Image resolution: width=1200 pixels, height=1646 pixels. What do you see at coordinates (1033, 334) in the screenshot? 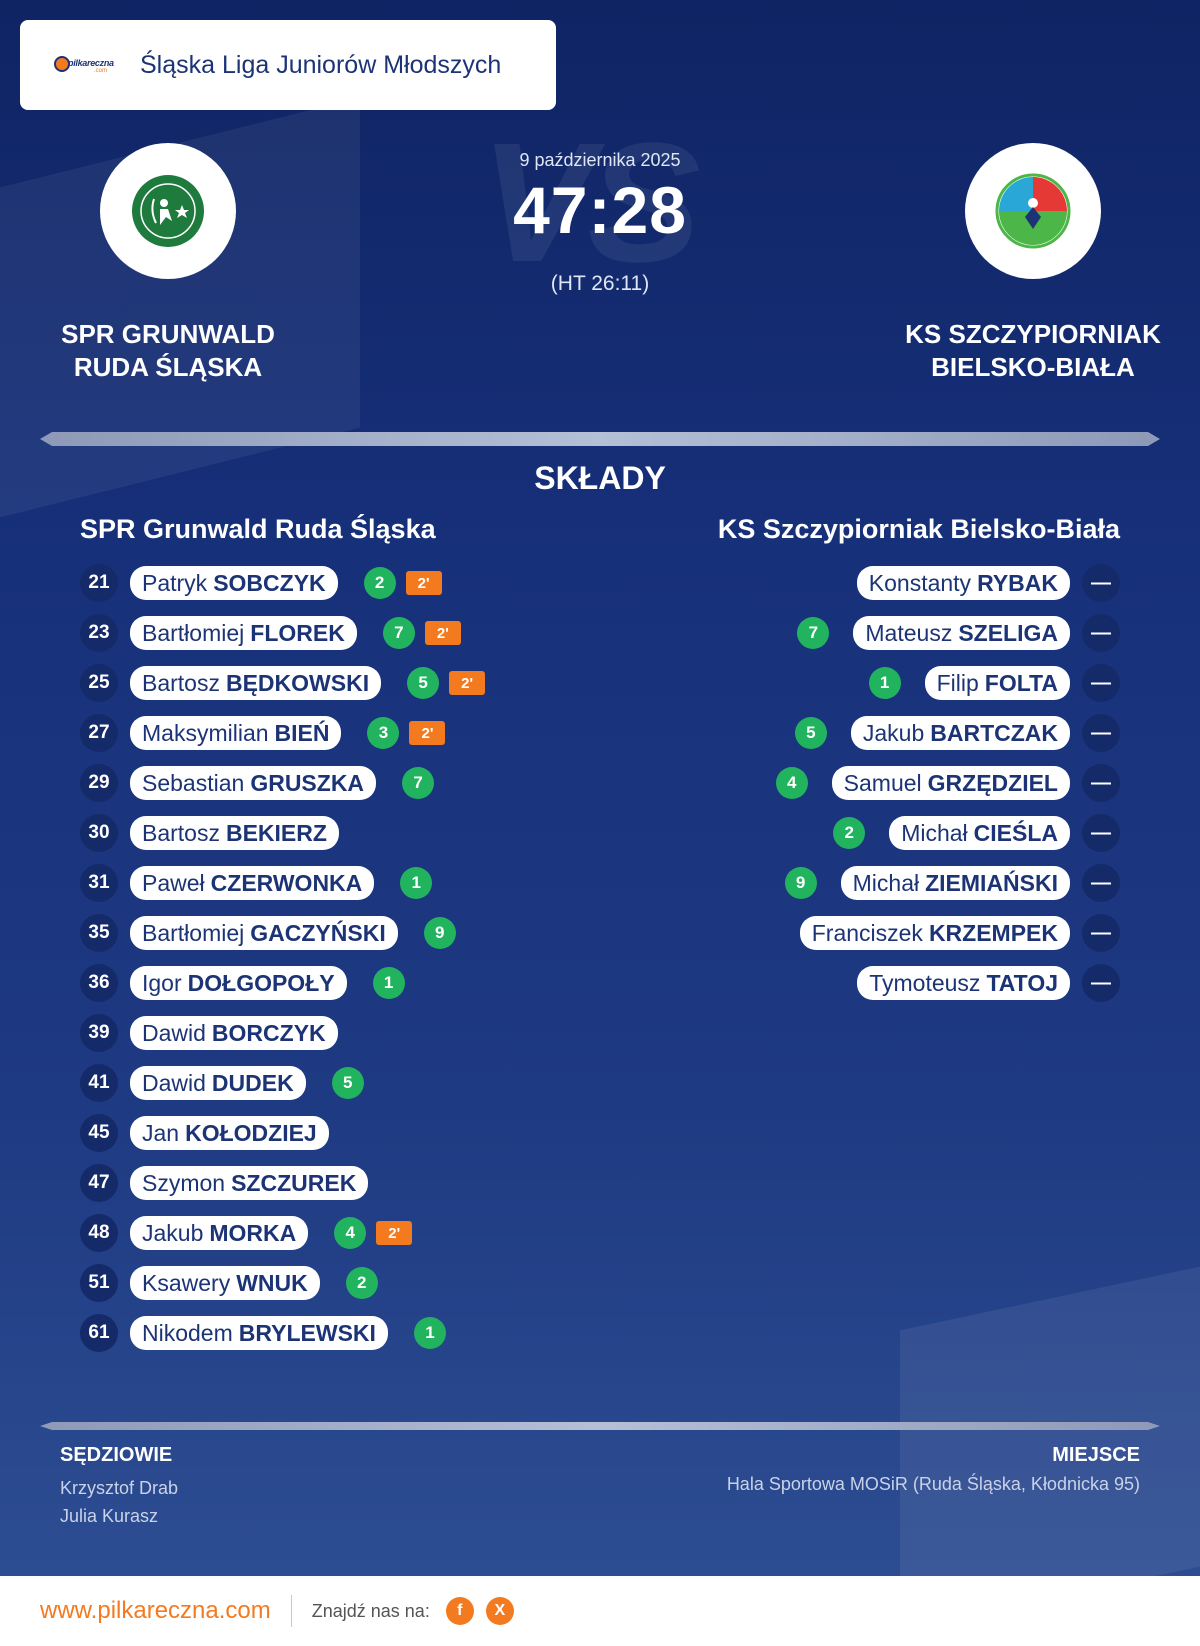
I see `away-team-name-line1: KS SZCZYPIORNIAK` at bounding box center [1033, 334].